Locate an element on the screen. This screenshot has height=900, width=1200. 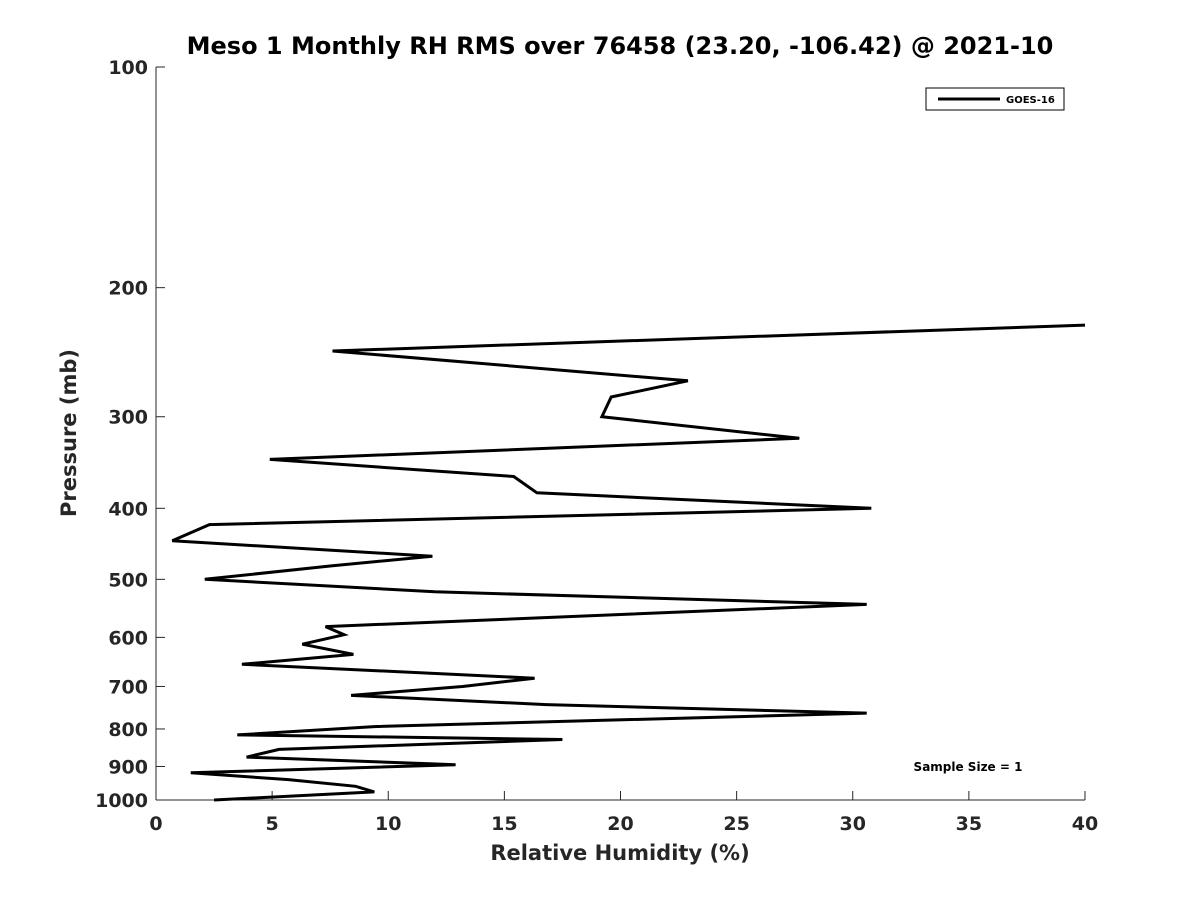
y-tick-label: 400 is located at coordinates (128, 509).